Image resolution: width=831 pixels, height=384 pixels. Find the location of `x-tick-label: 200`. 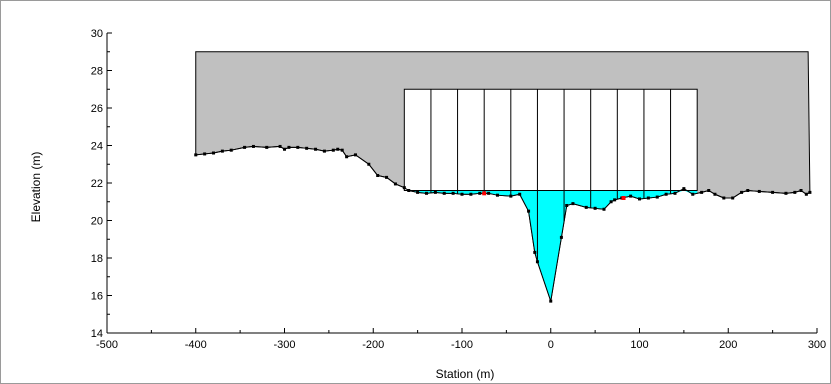

x-tick-label: 200 is located at coordinates (728, 345).